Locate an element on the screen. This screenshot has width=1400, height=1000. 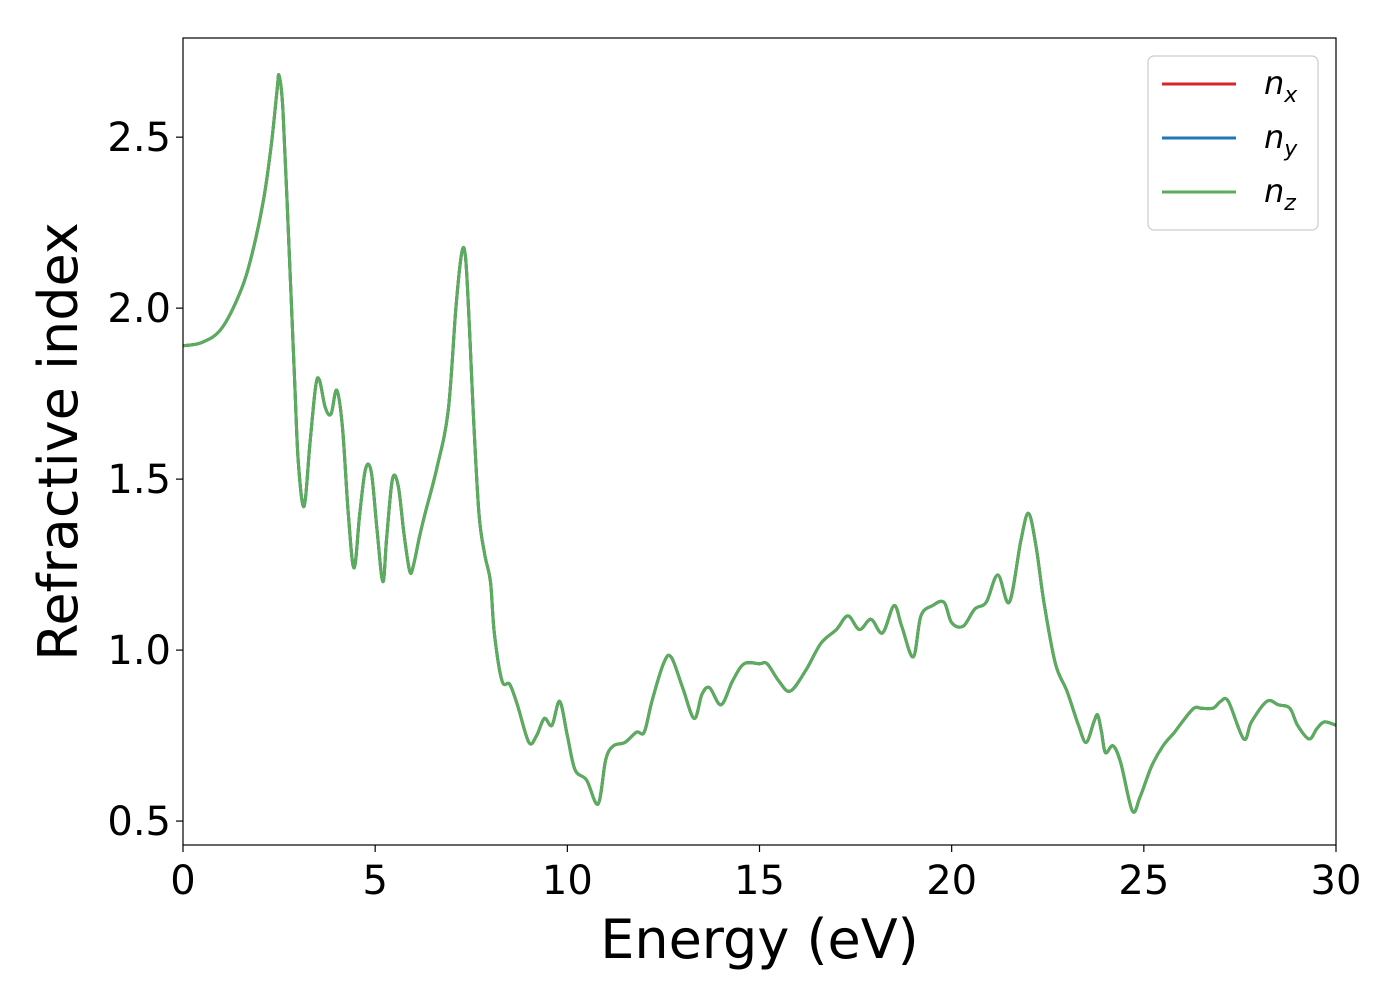
legend-label-nz: nz is located at coordinates (1280, 194).